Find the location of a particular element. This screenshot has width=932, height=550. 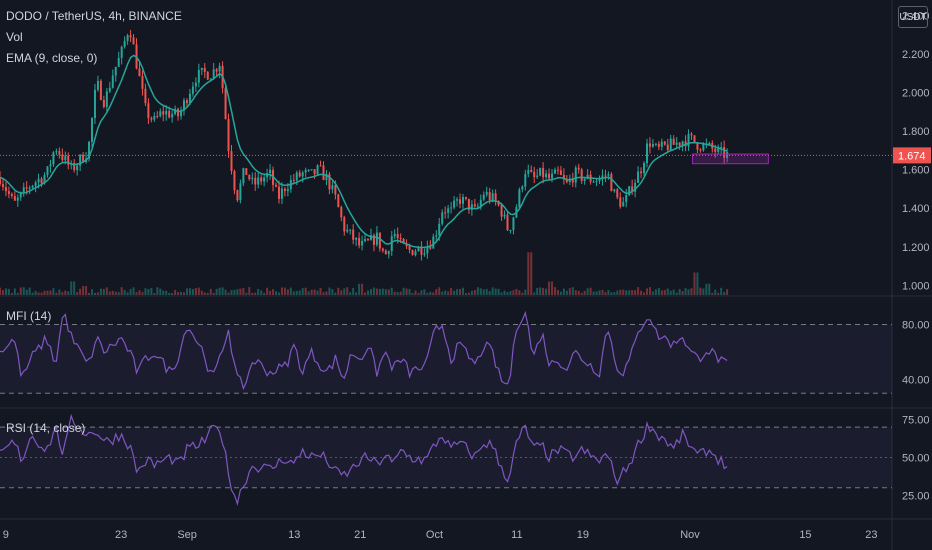

rsi-line is located at coordinates (364, 459).